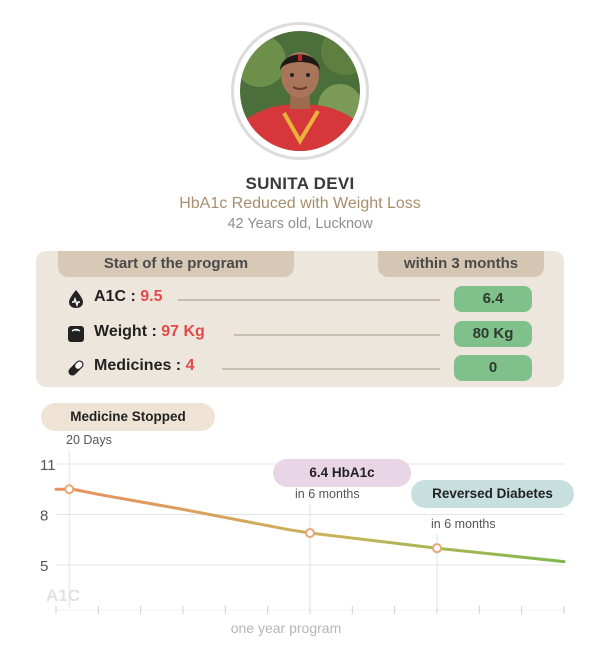  Describe the element at coordinates (286, 628) in the screenshot. I see `x-axis-label: one year program` at that location.